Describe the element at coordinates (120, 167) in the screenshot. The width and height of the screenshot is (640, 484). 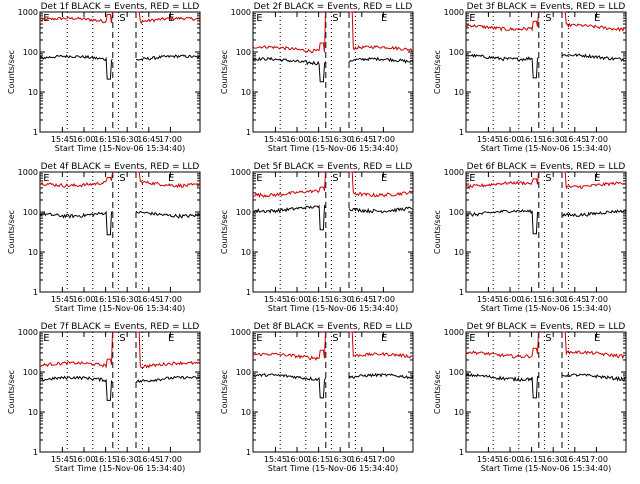
I see `panel-title: Det 4f BLACK = Events, RED = LLD` at that location.